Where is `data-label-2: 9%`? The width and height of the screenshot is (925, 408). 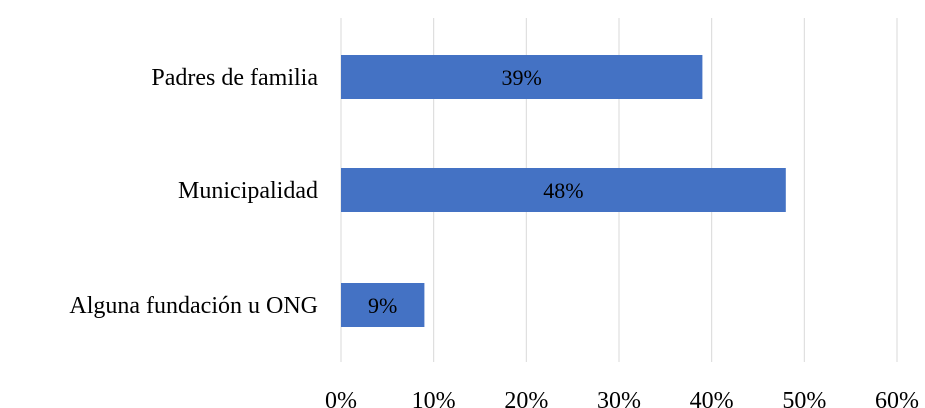
data-label-2: 9% is located at coordinates (382, 305).